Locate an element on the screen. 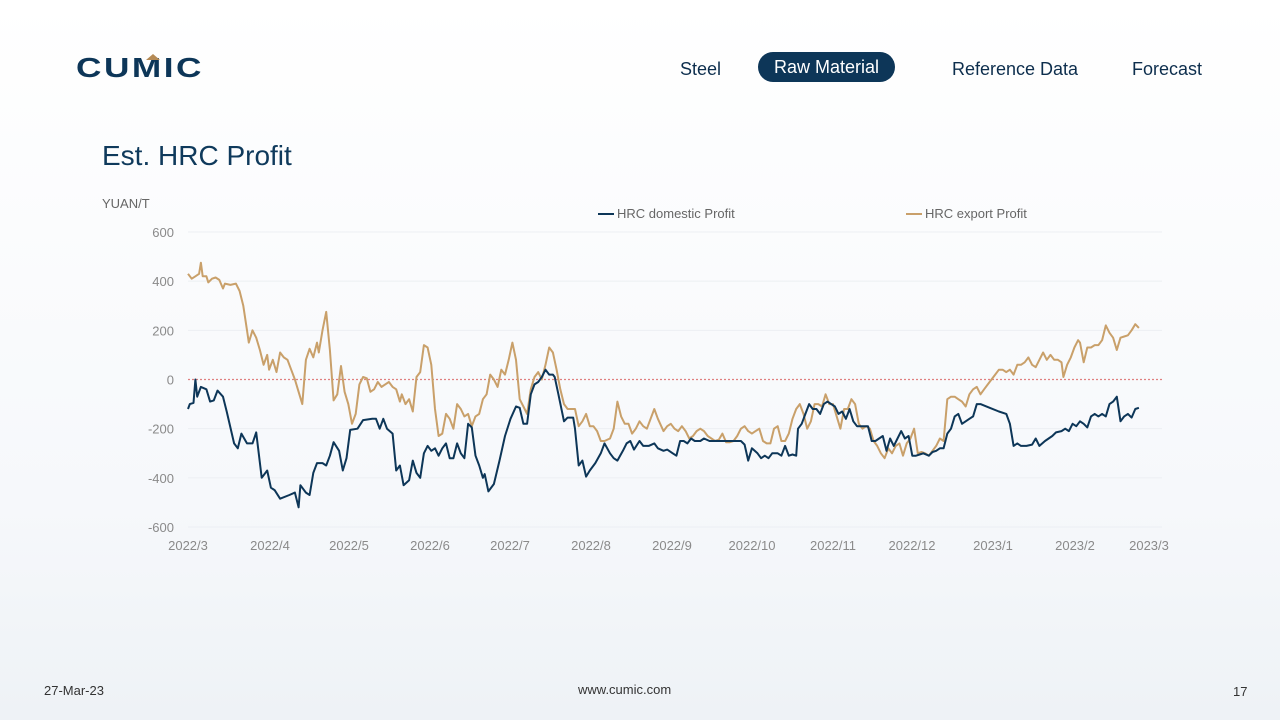 This screenshot has height=720, width=1280. x-tick-label: 2023/1 is located at coordinates (993, 545).